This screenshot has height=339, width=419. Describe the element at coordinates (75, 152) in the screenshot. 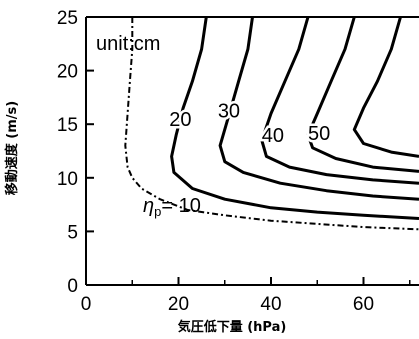

I see `y-axis-ticks: 0 5 10 15 20 25` at that location.